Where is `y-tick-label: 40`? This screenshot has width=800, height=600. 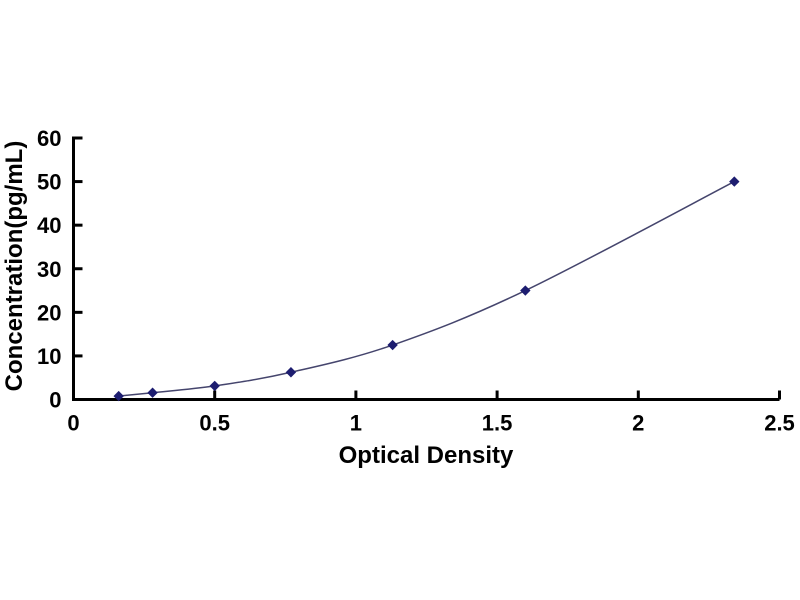 y-tick-label: 40 is located at coordinates (49, 225).